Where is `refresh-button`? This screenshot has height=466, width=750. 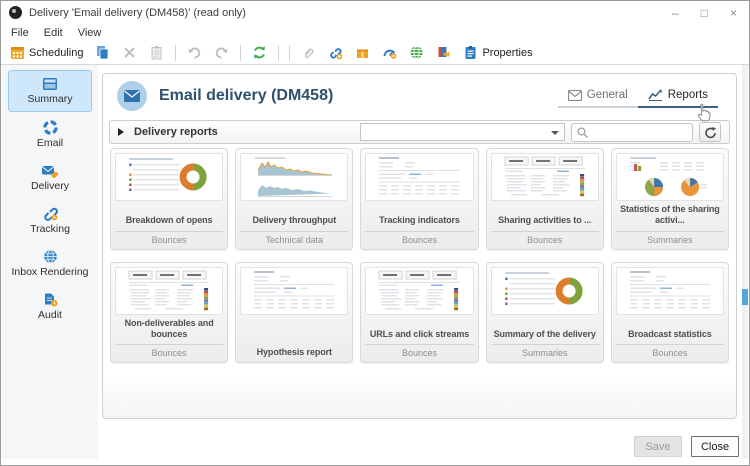
refresh-button is located at coordinates (259, 52).